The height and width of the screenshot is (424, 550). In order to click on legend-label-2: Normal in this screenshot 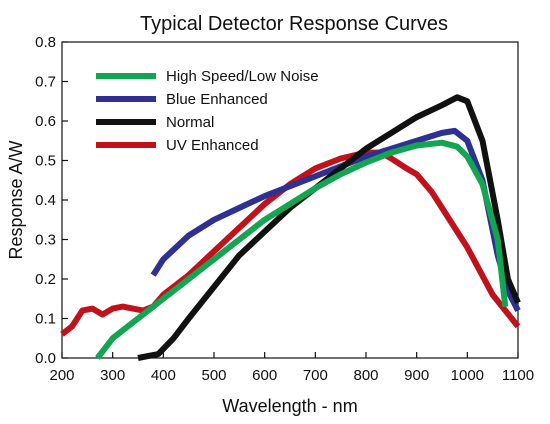, I will do `click(190, 122)`.